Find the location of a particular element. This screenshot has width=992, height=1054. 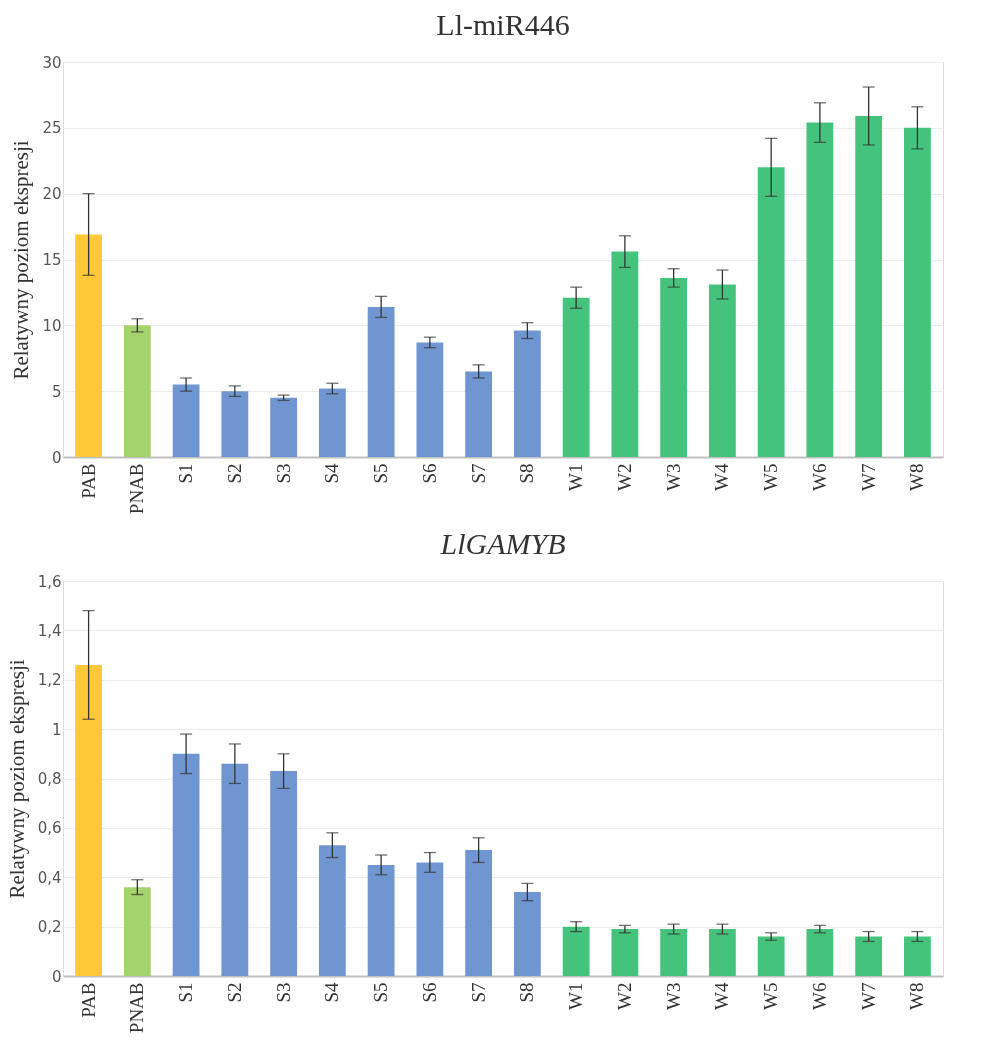

y-tick-label: 1,2 is located at coordinates (49, 680).